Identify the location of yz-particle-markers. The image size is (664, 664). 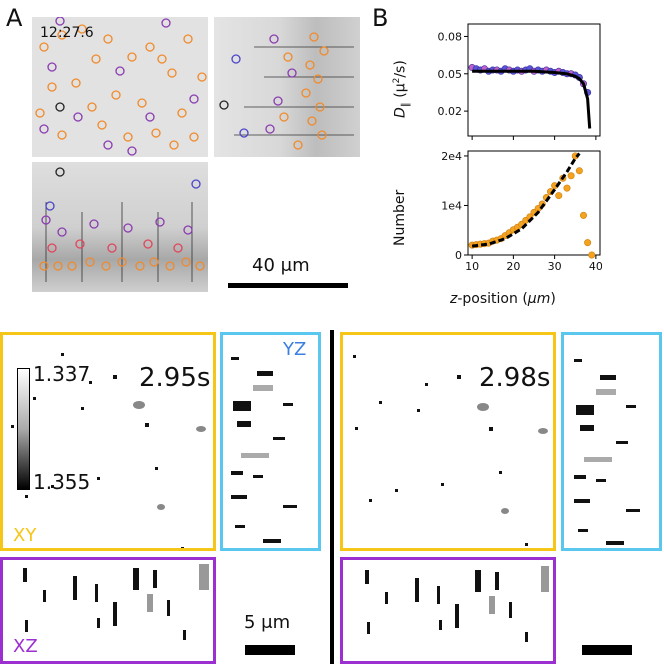
(286, 91).